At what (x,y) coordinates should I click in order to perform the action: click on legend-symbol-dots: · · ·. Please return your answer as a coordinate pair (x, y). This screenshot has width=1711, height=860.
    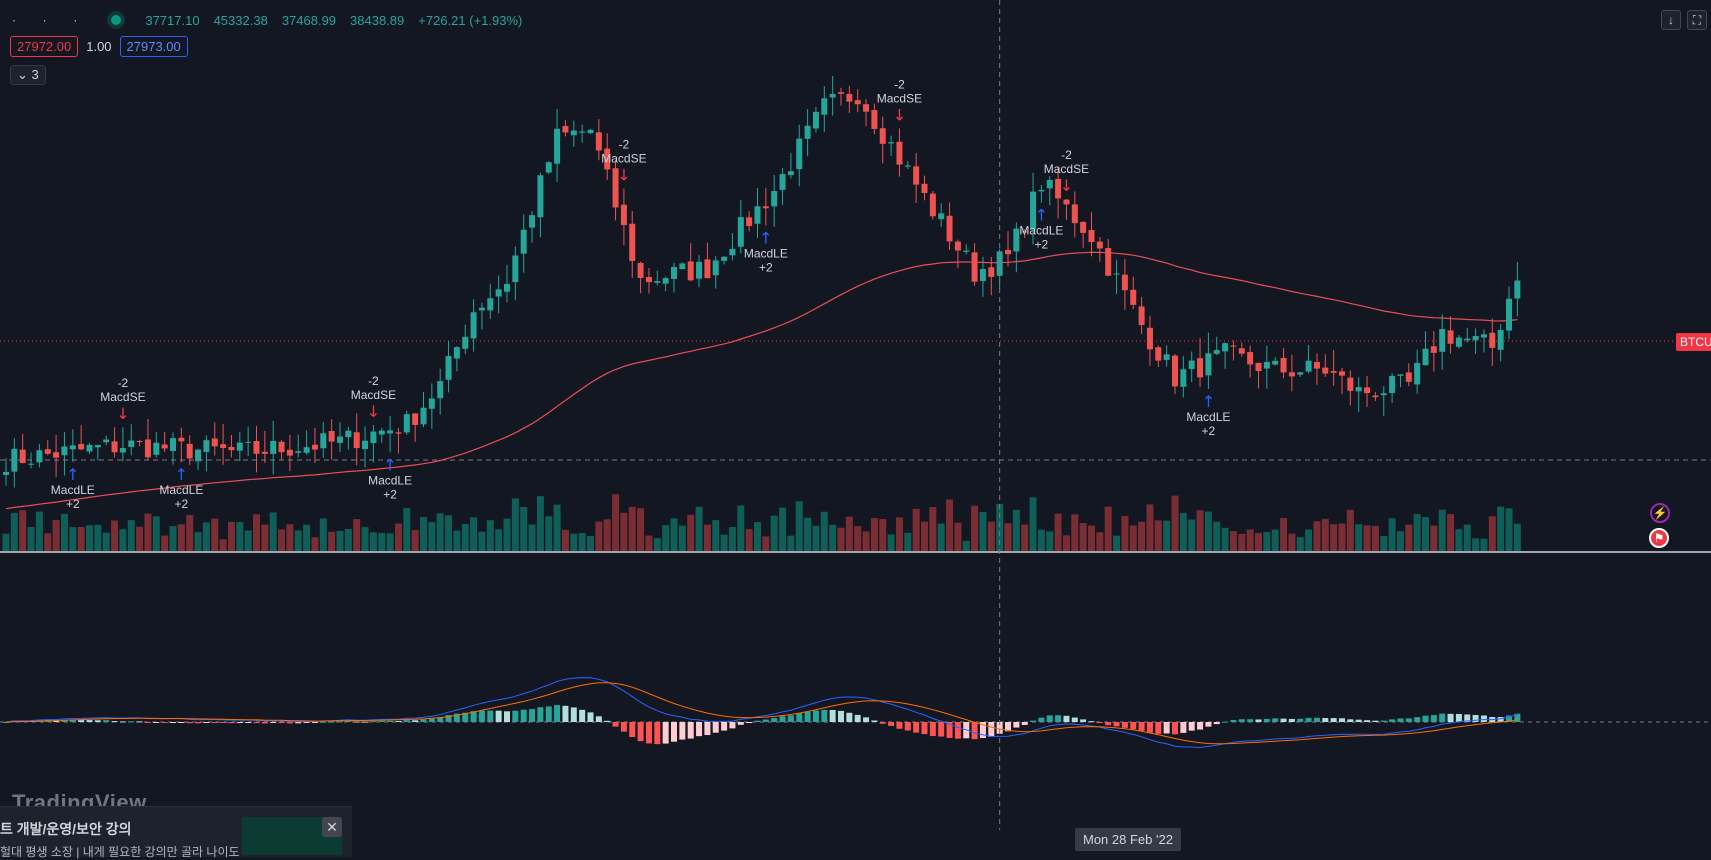
    Looking at the image, I should click on (45, 20).